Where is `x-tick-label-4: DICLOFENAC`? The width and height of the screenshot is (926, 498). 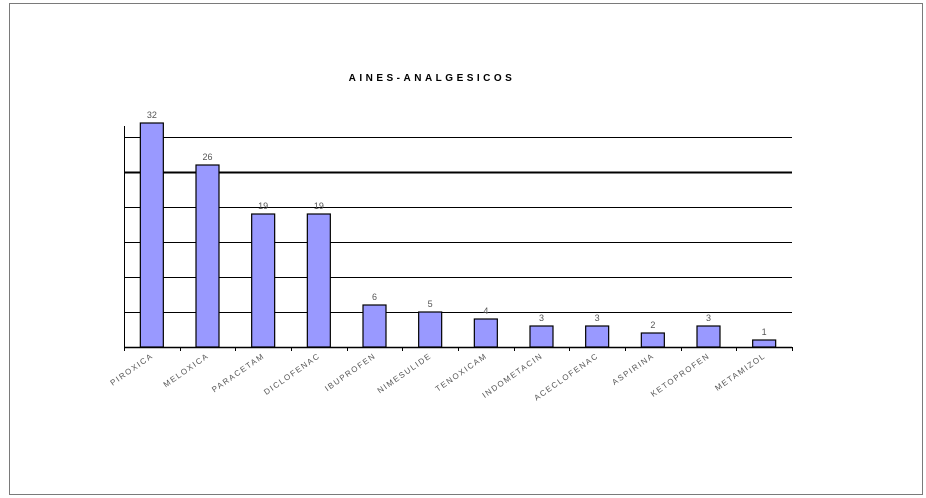 x-tick-label-4: DICLOFENAC is located at coordinates (292, 374).